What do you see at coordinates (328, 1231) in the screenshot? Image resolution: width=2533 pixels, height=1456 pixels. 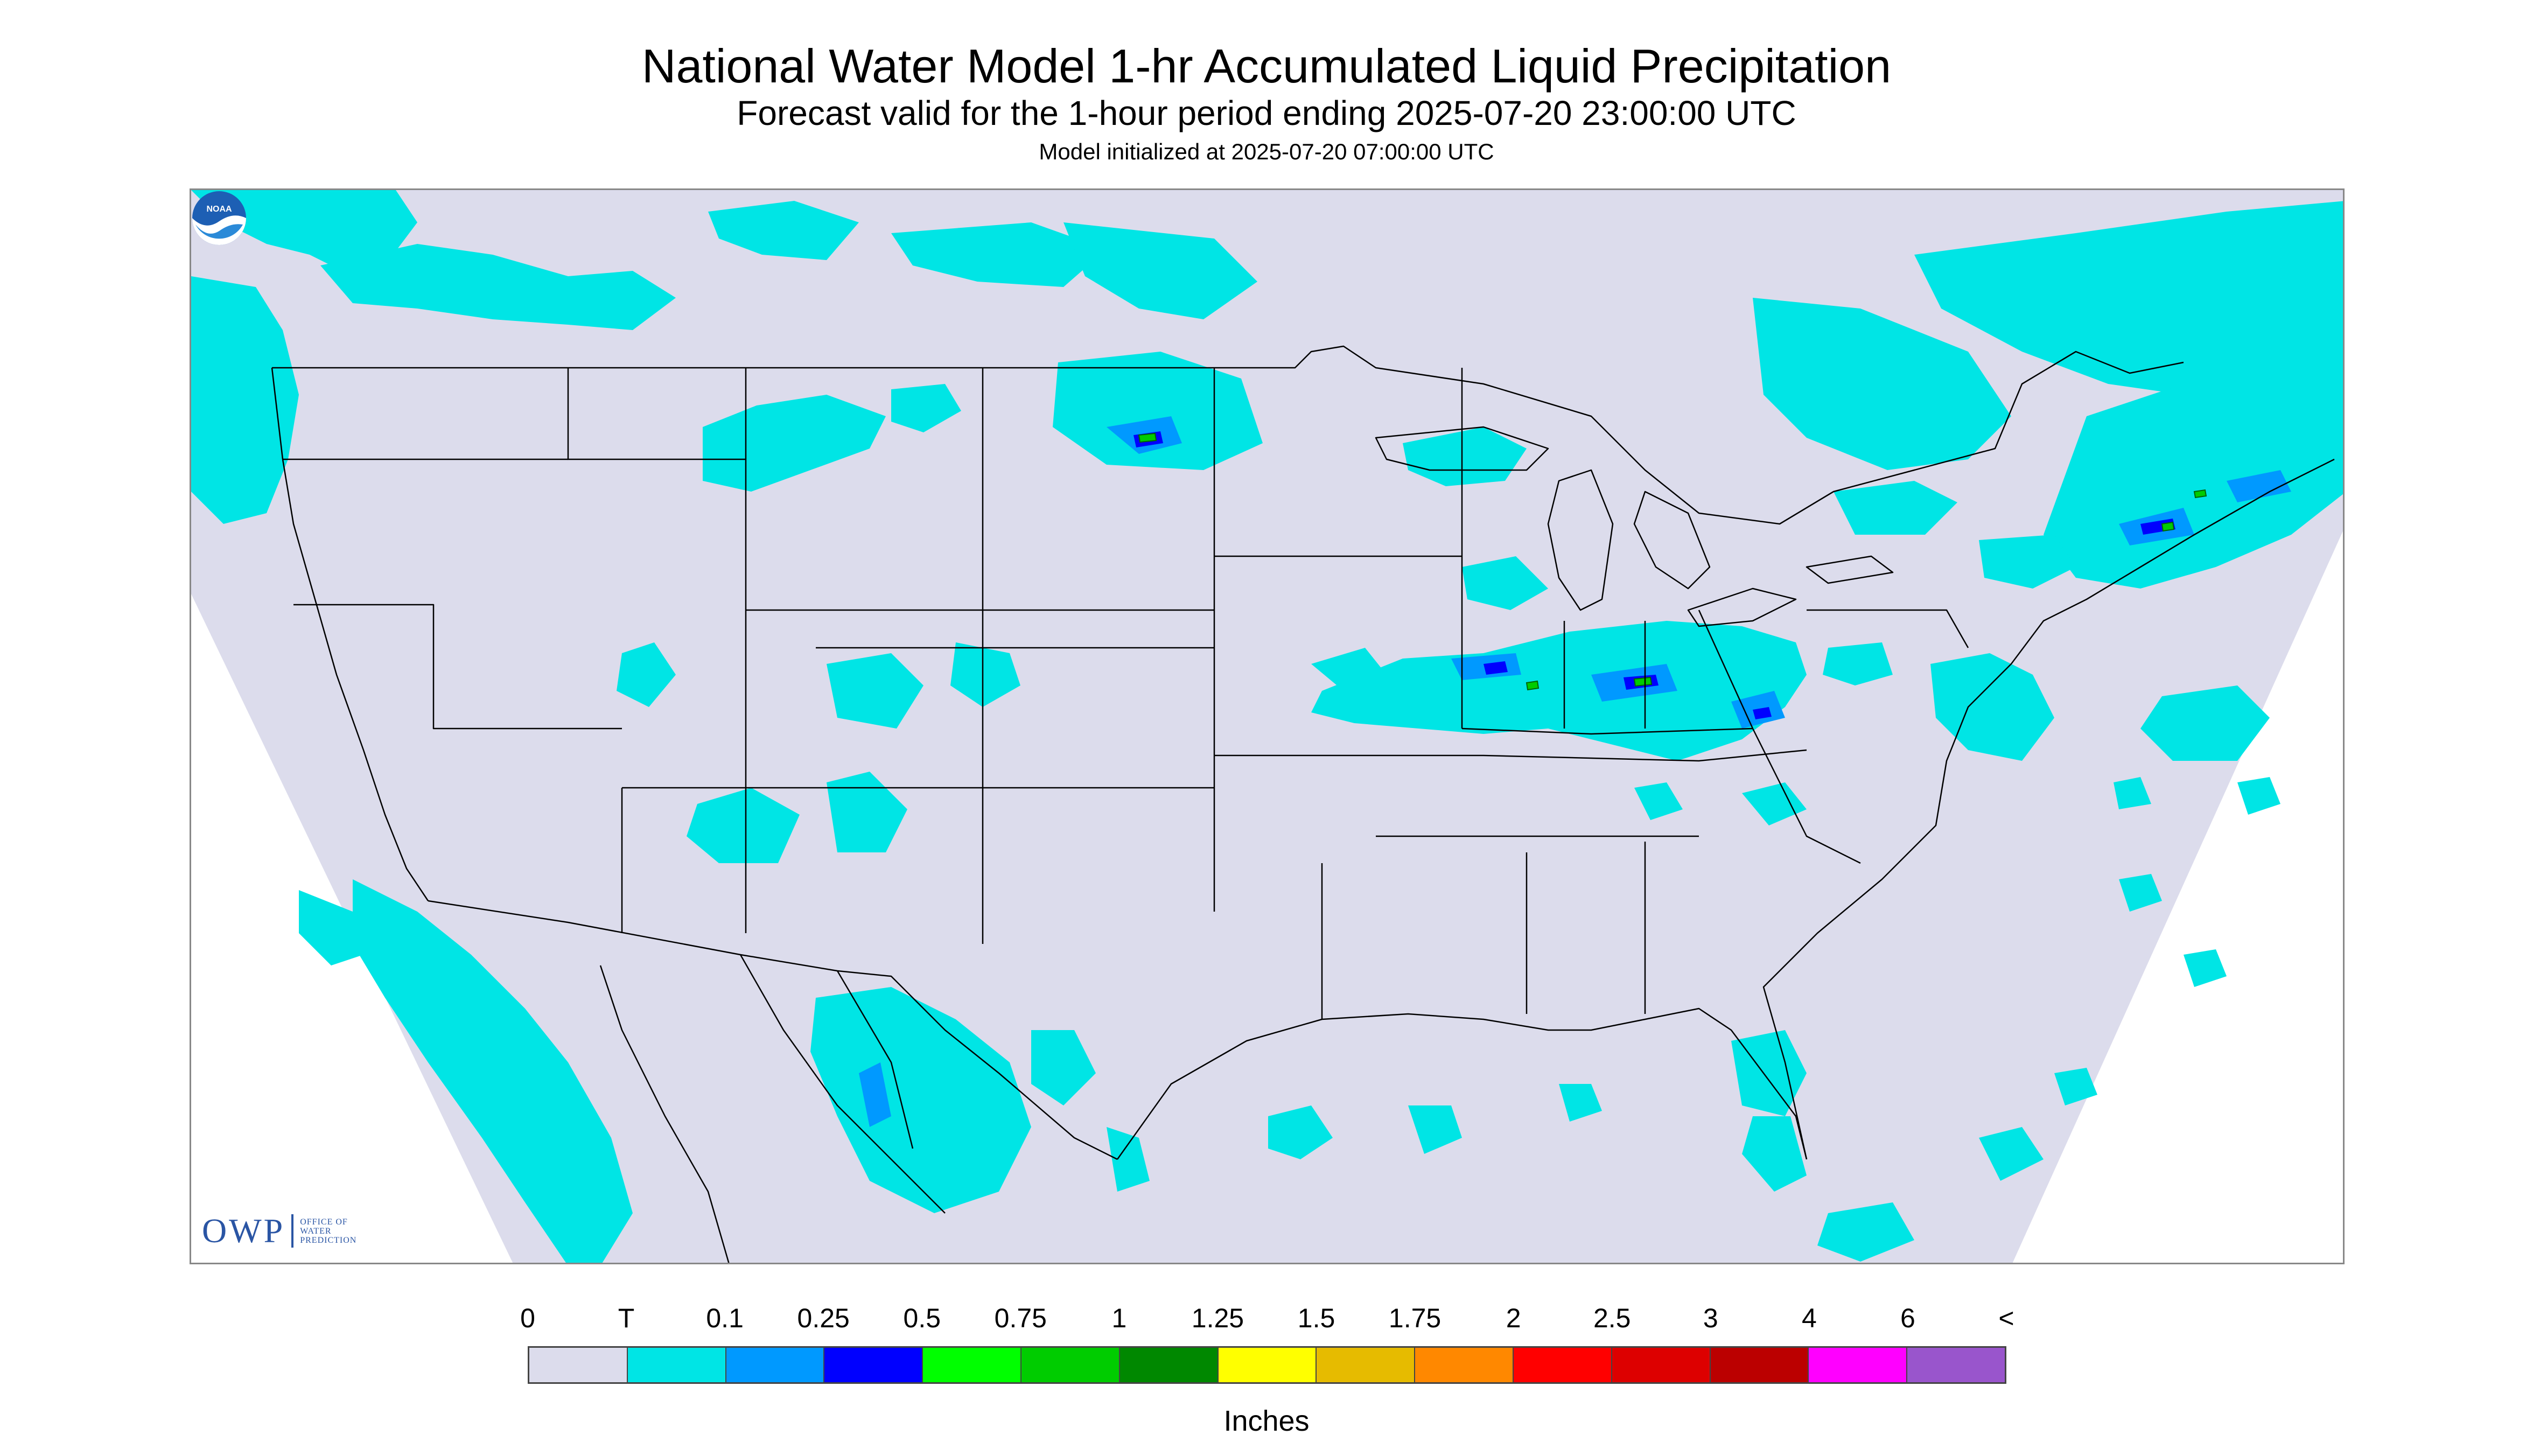 I see `owp-logo-text: OFFICE OF WATER PREDICTION` at bounding box center [328, 1231].